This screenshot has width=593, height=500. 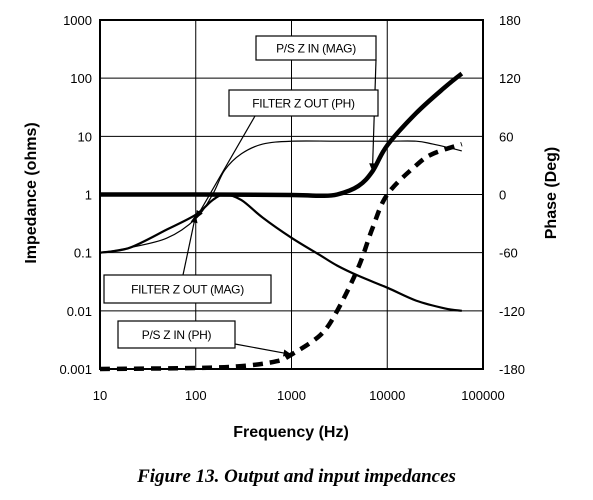 What do you see at coordinates (100, 395) in the screenshot?
I see `x-tick-label: 10` at bounding box center [100, 395].